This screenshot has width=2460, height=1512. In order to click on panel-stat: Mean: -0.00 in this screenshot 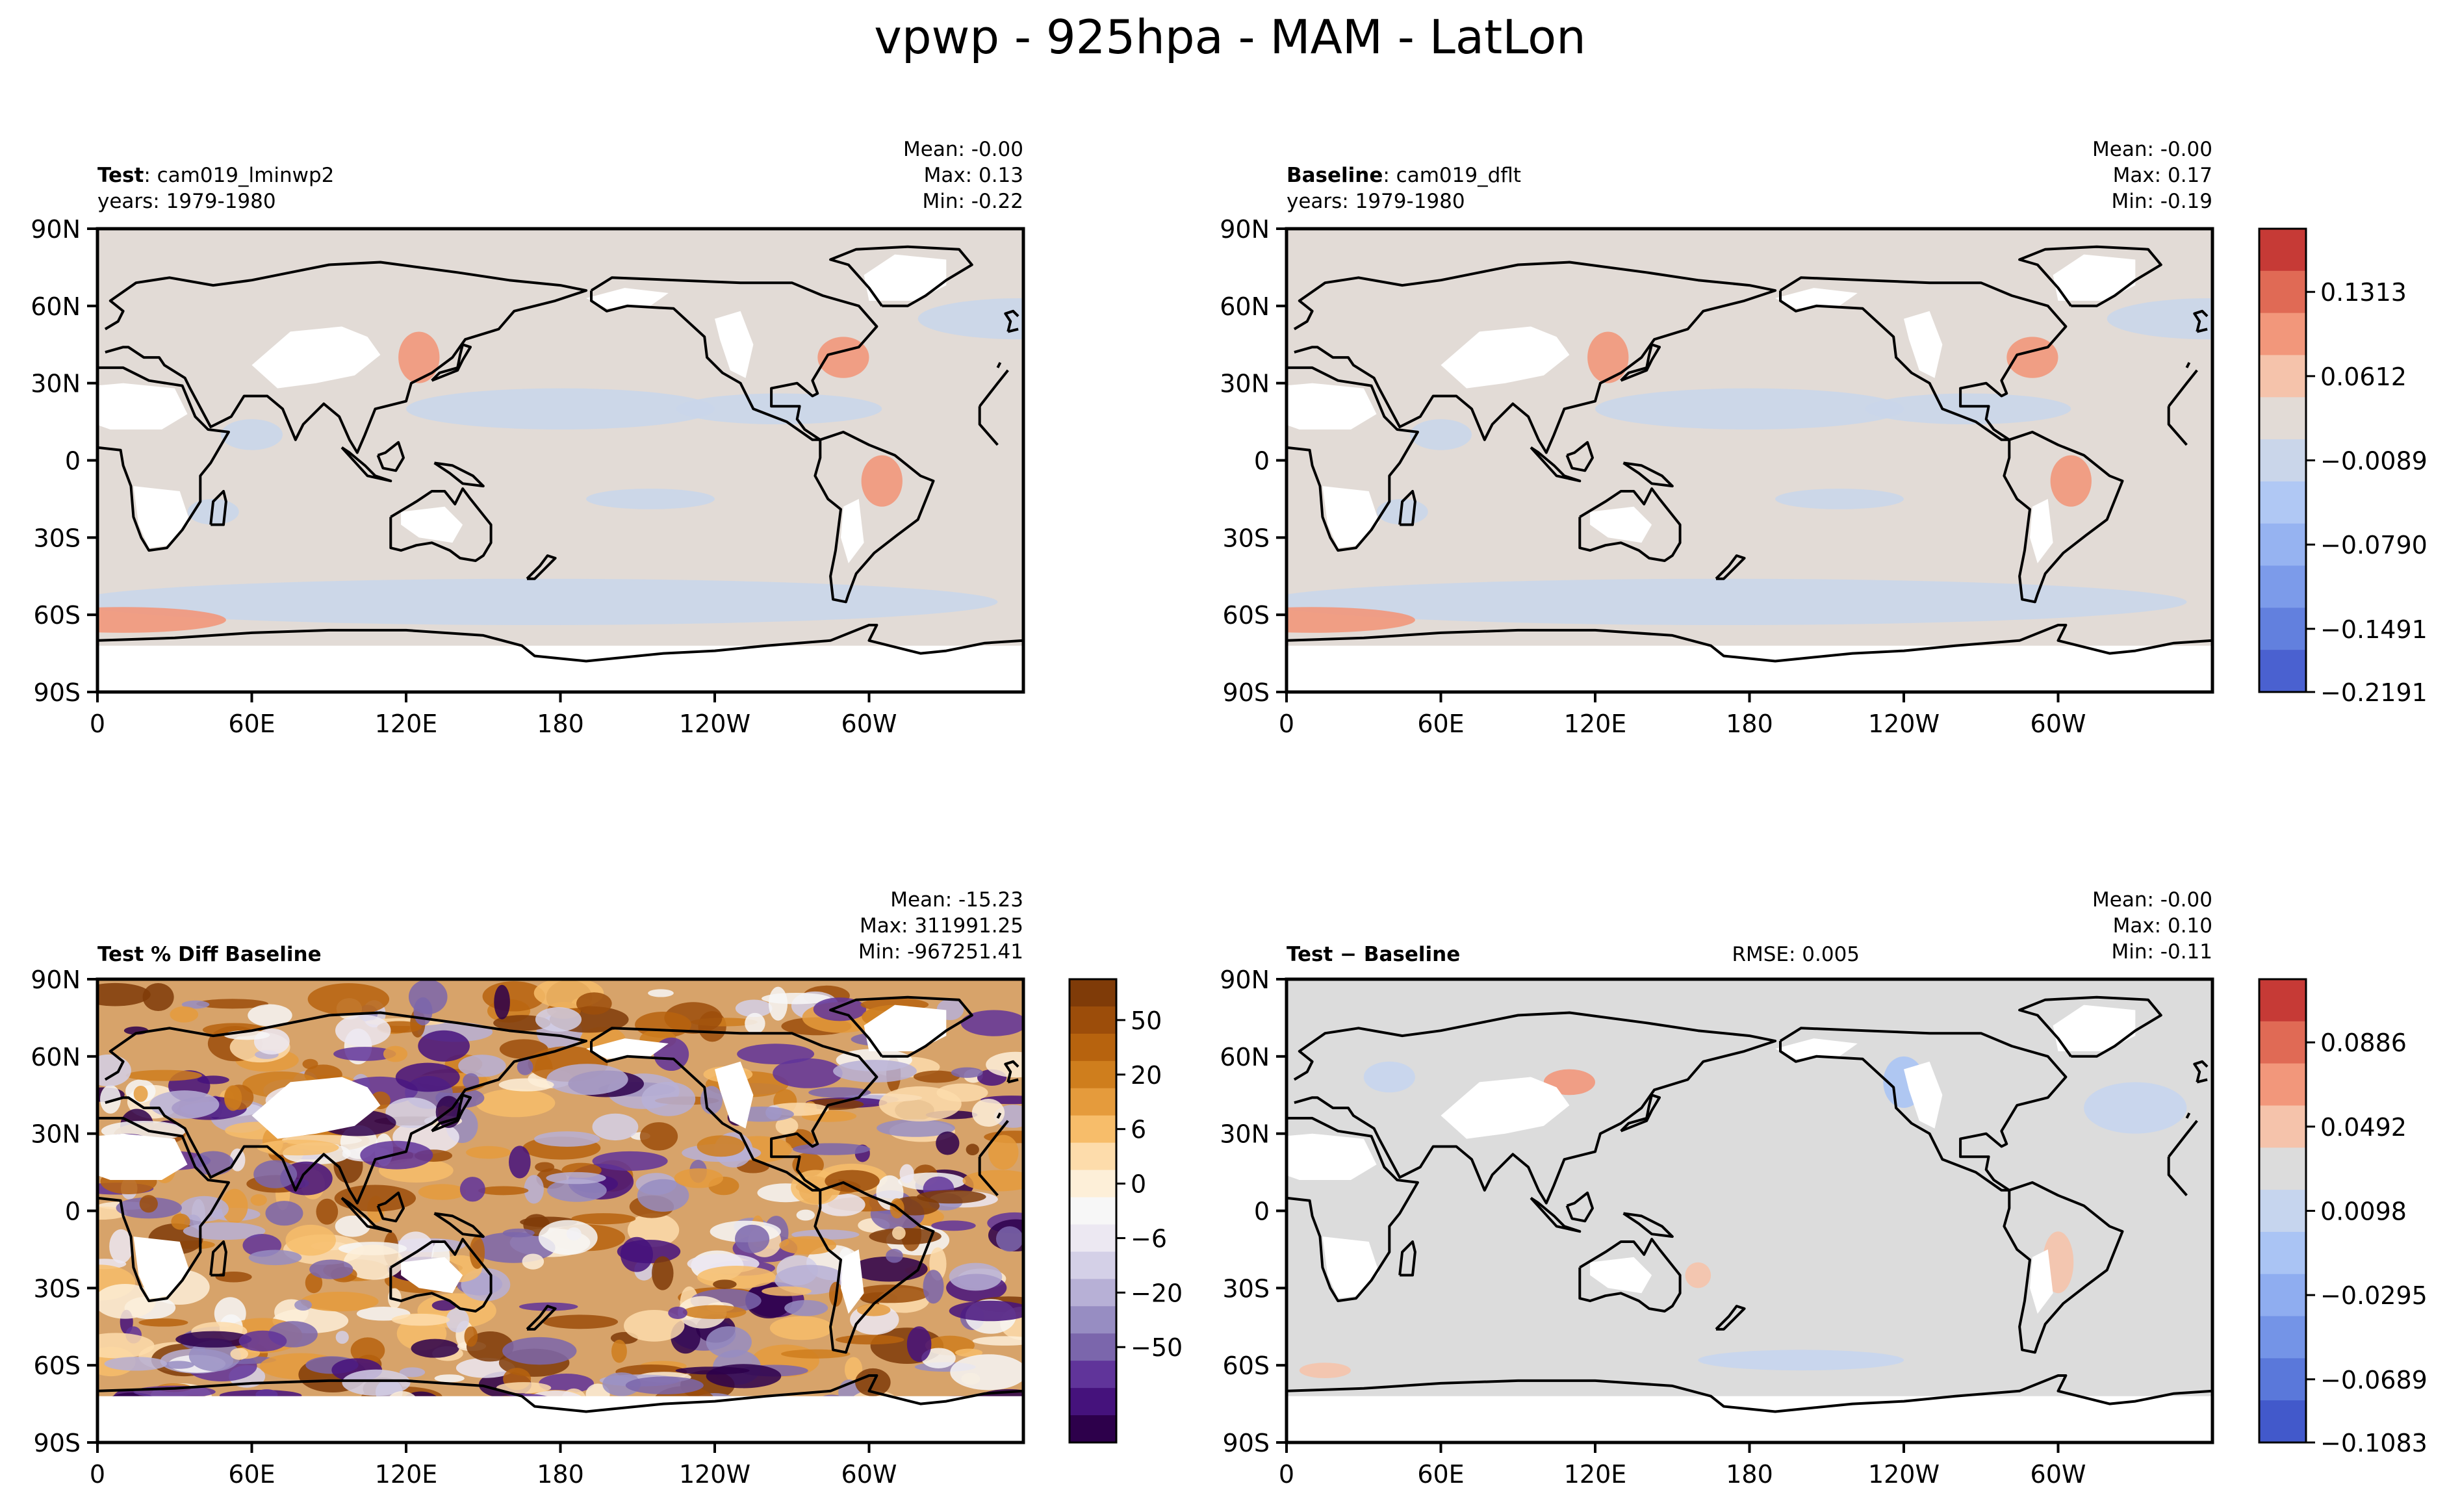, I will do `click(963, 149)`.